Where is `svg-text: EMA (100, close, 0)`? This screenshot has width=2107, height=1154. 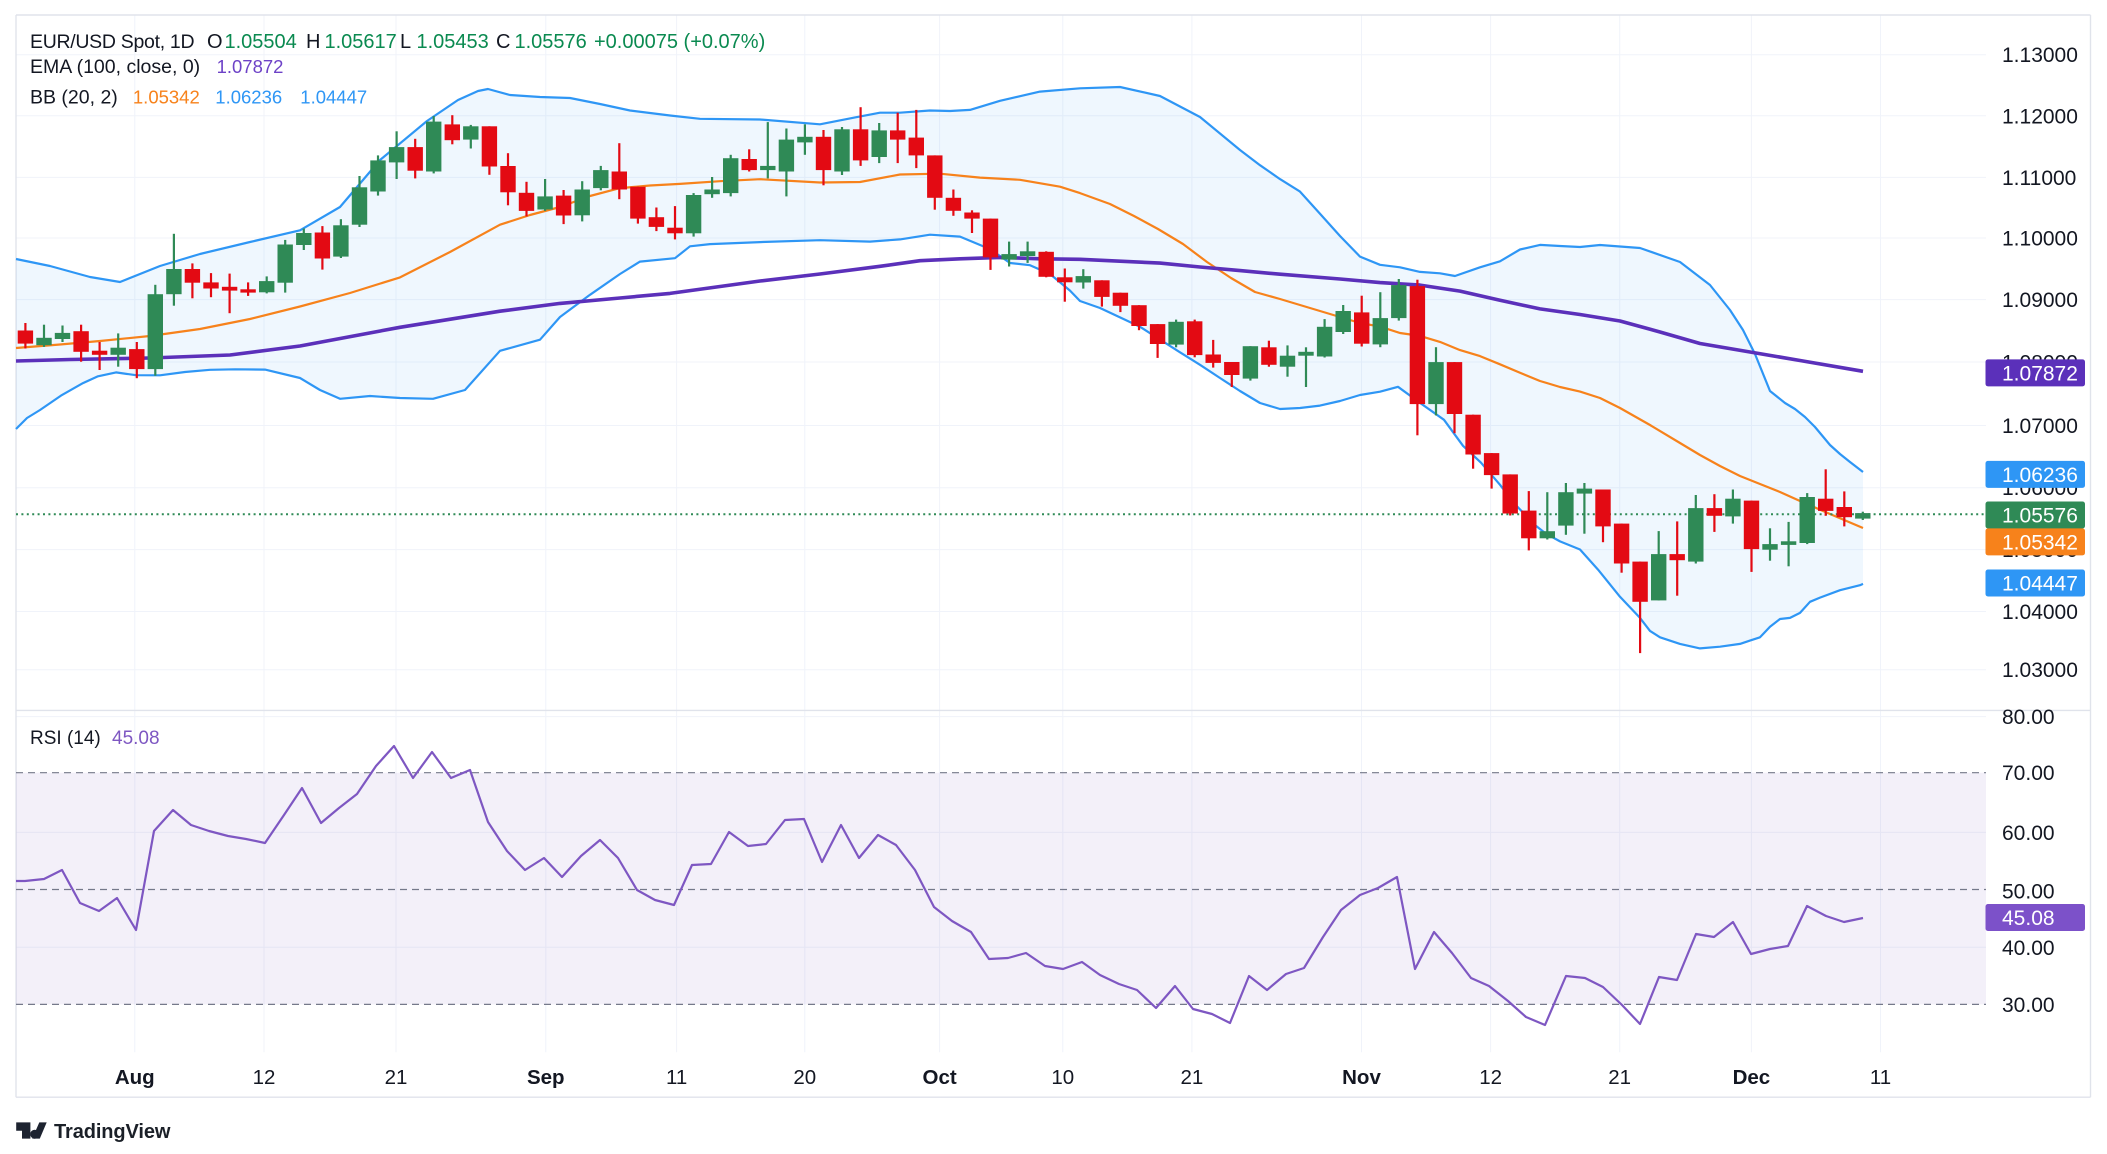
svg-text: EMA (100, close, 0) is located at coordinates (115, 67).